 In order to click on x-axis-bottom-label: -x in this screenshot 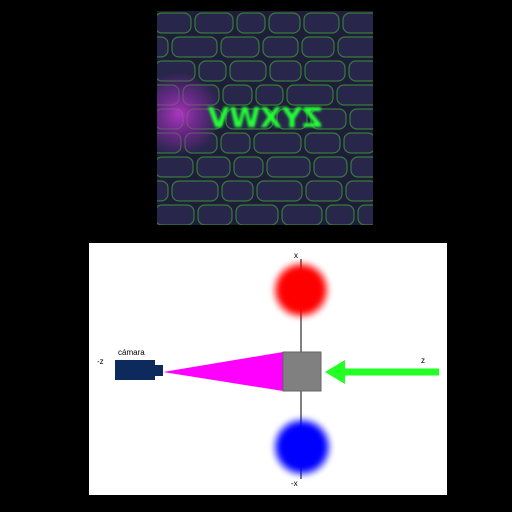, I will do `click(294, 483)`.